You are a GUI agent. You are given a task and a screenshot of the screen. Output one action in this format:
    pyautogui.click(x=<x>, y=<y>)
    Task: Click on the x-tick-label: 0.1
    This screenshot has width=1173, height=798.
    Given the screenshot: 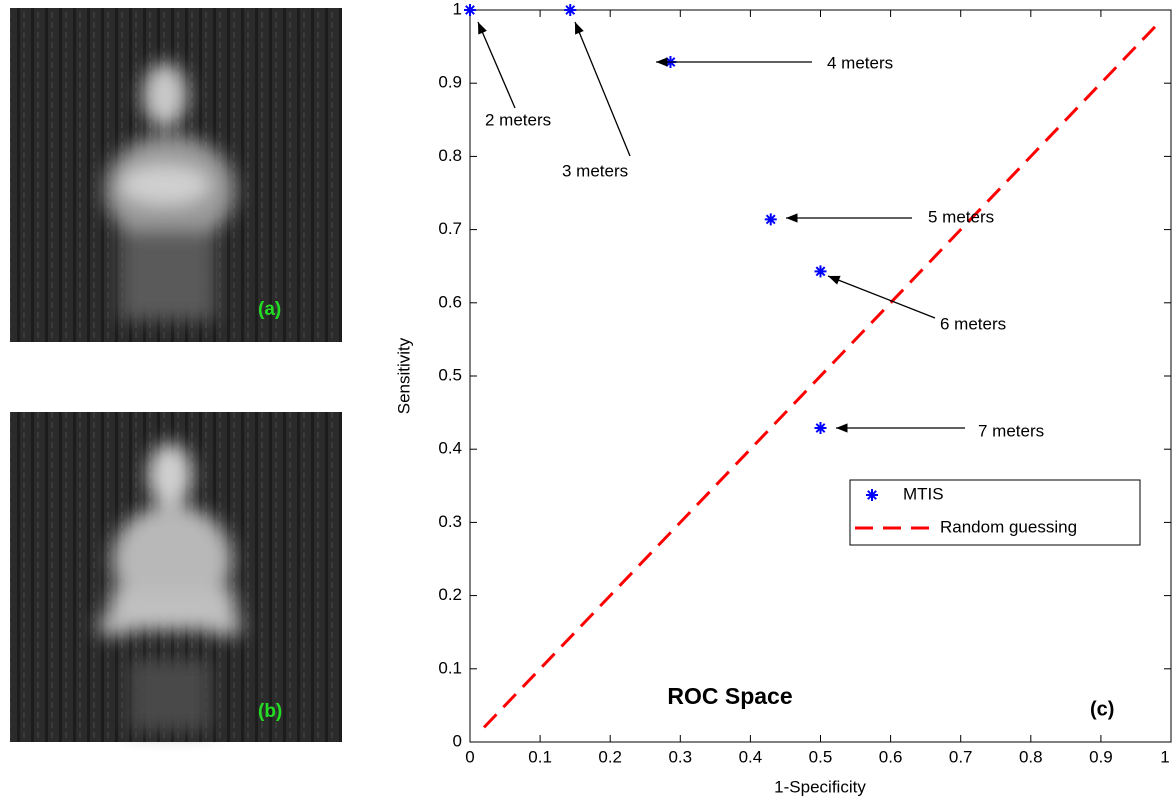 What is the action you would take?
    pyautogui.click(x=540, y=756)
    